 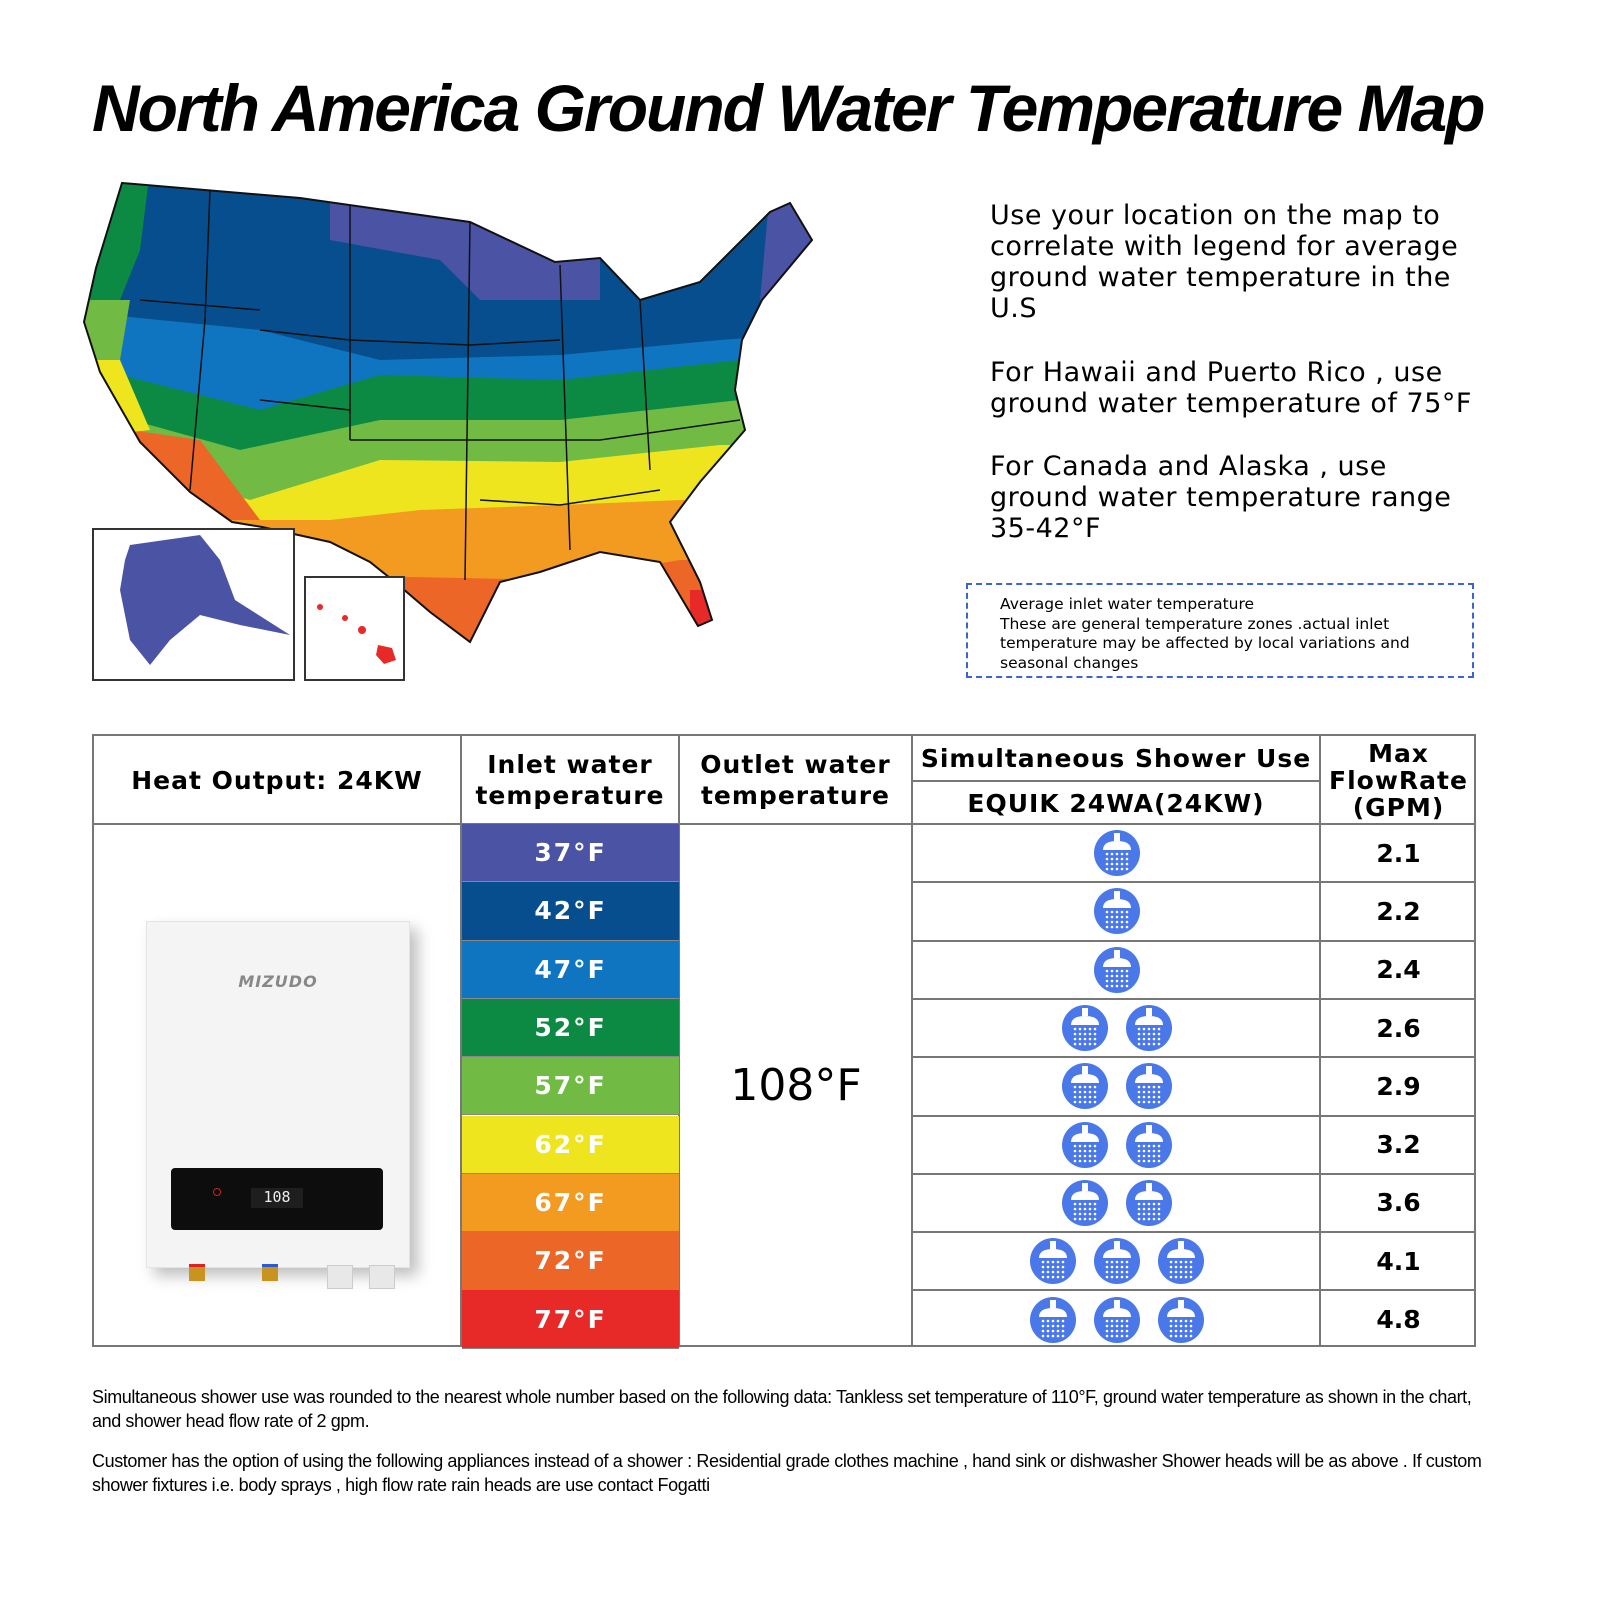 I want to click on hawaii-shape, so click(x=386, y=654).